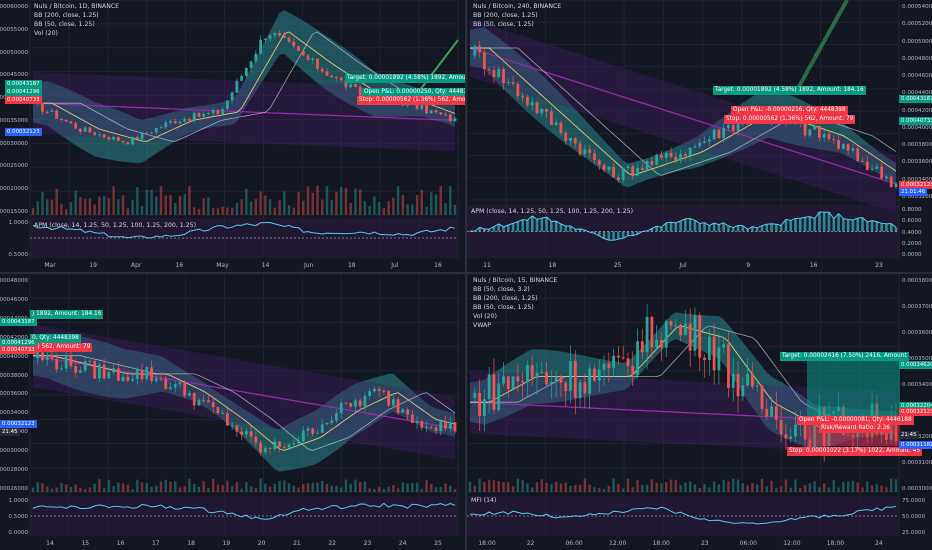 This screenshot has height=550, width=932. What do you see at coordinates (77, 6) in the screenshot?
I see `symbol-title: Nuls / Bitcoin, 1D, BINANCE` at bounding box center [77, 6].